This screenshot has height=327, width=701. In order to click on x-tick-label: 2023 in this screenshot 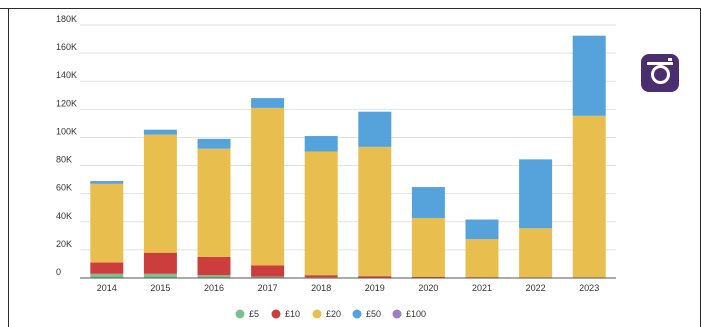, I will do `click(589, 288)`.